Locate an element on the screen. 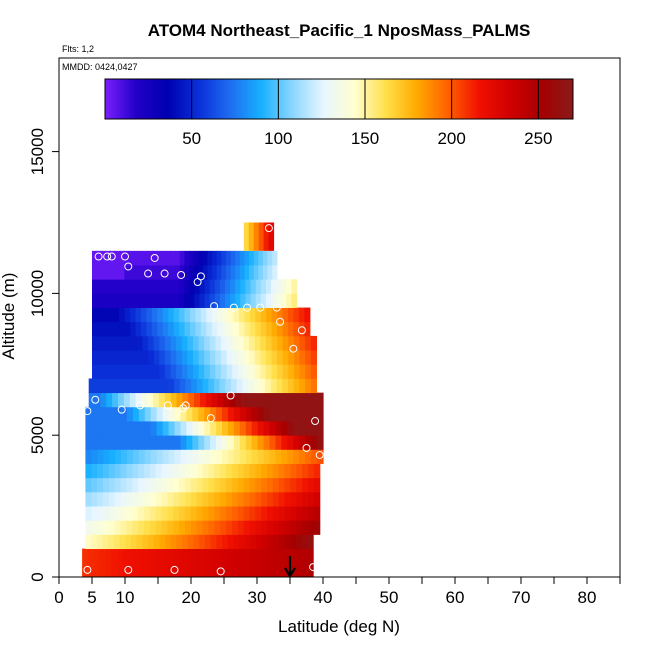 The image size is (650, 650). x-axis-label: Latitude (deg N) is located at coordinates (339, 626).